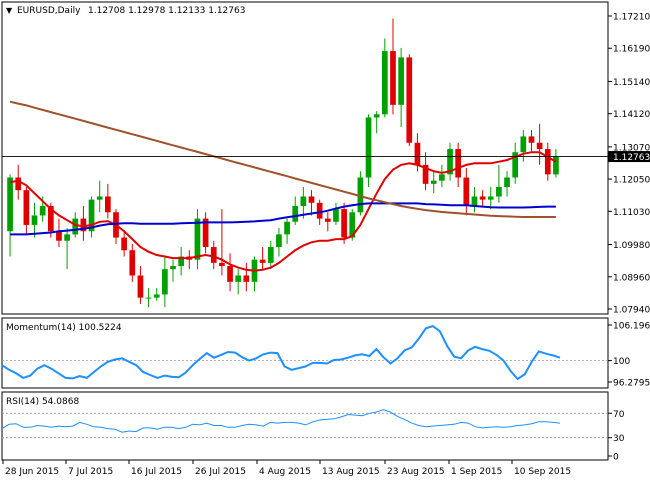  I want to click on momentum-label: Momentum(14) 100.5224, so click(64, 328).